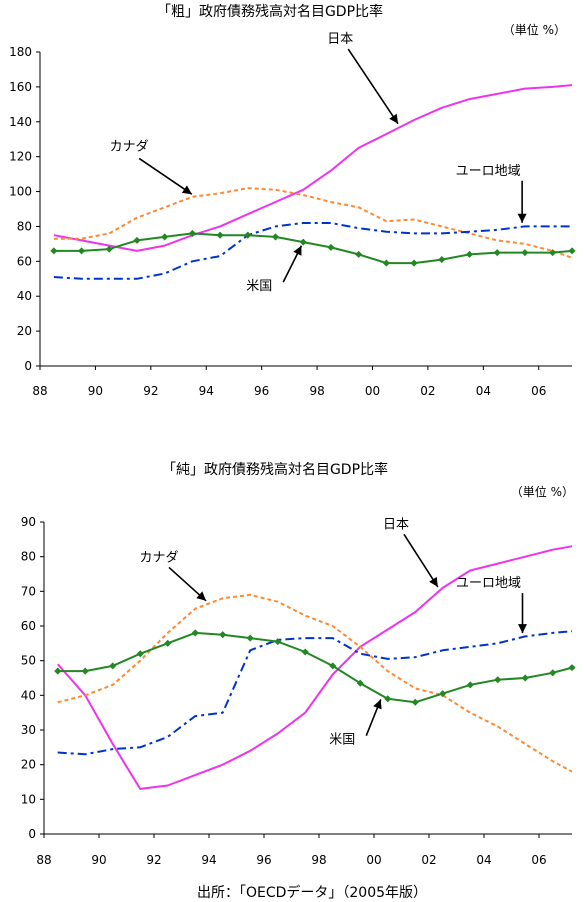 This screenshot has width=584, height=902. I want to click on series-line-ユーロ地域, so click(315, 693).